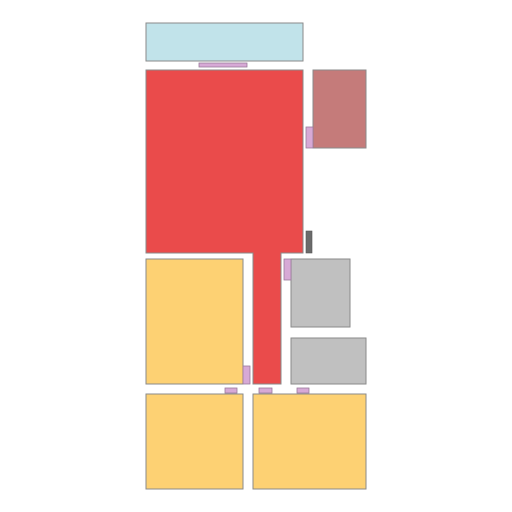 The width and height of the screenshot is (512, 512). Describe the element at coordinates (246, 375) in the screenshot. I see `door-red-yellow-left` at that location.